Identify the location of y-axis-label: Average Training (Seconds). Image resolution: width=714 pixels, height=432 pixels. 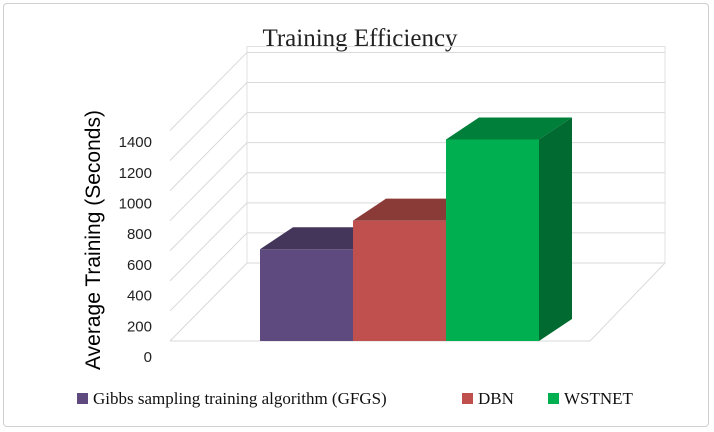
(93, 240).